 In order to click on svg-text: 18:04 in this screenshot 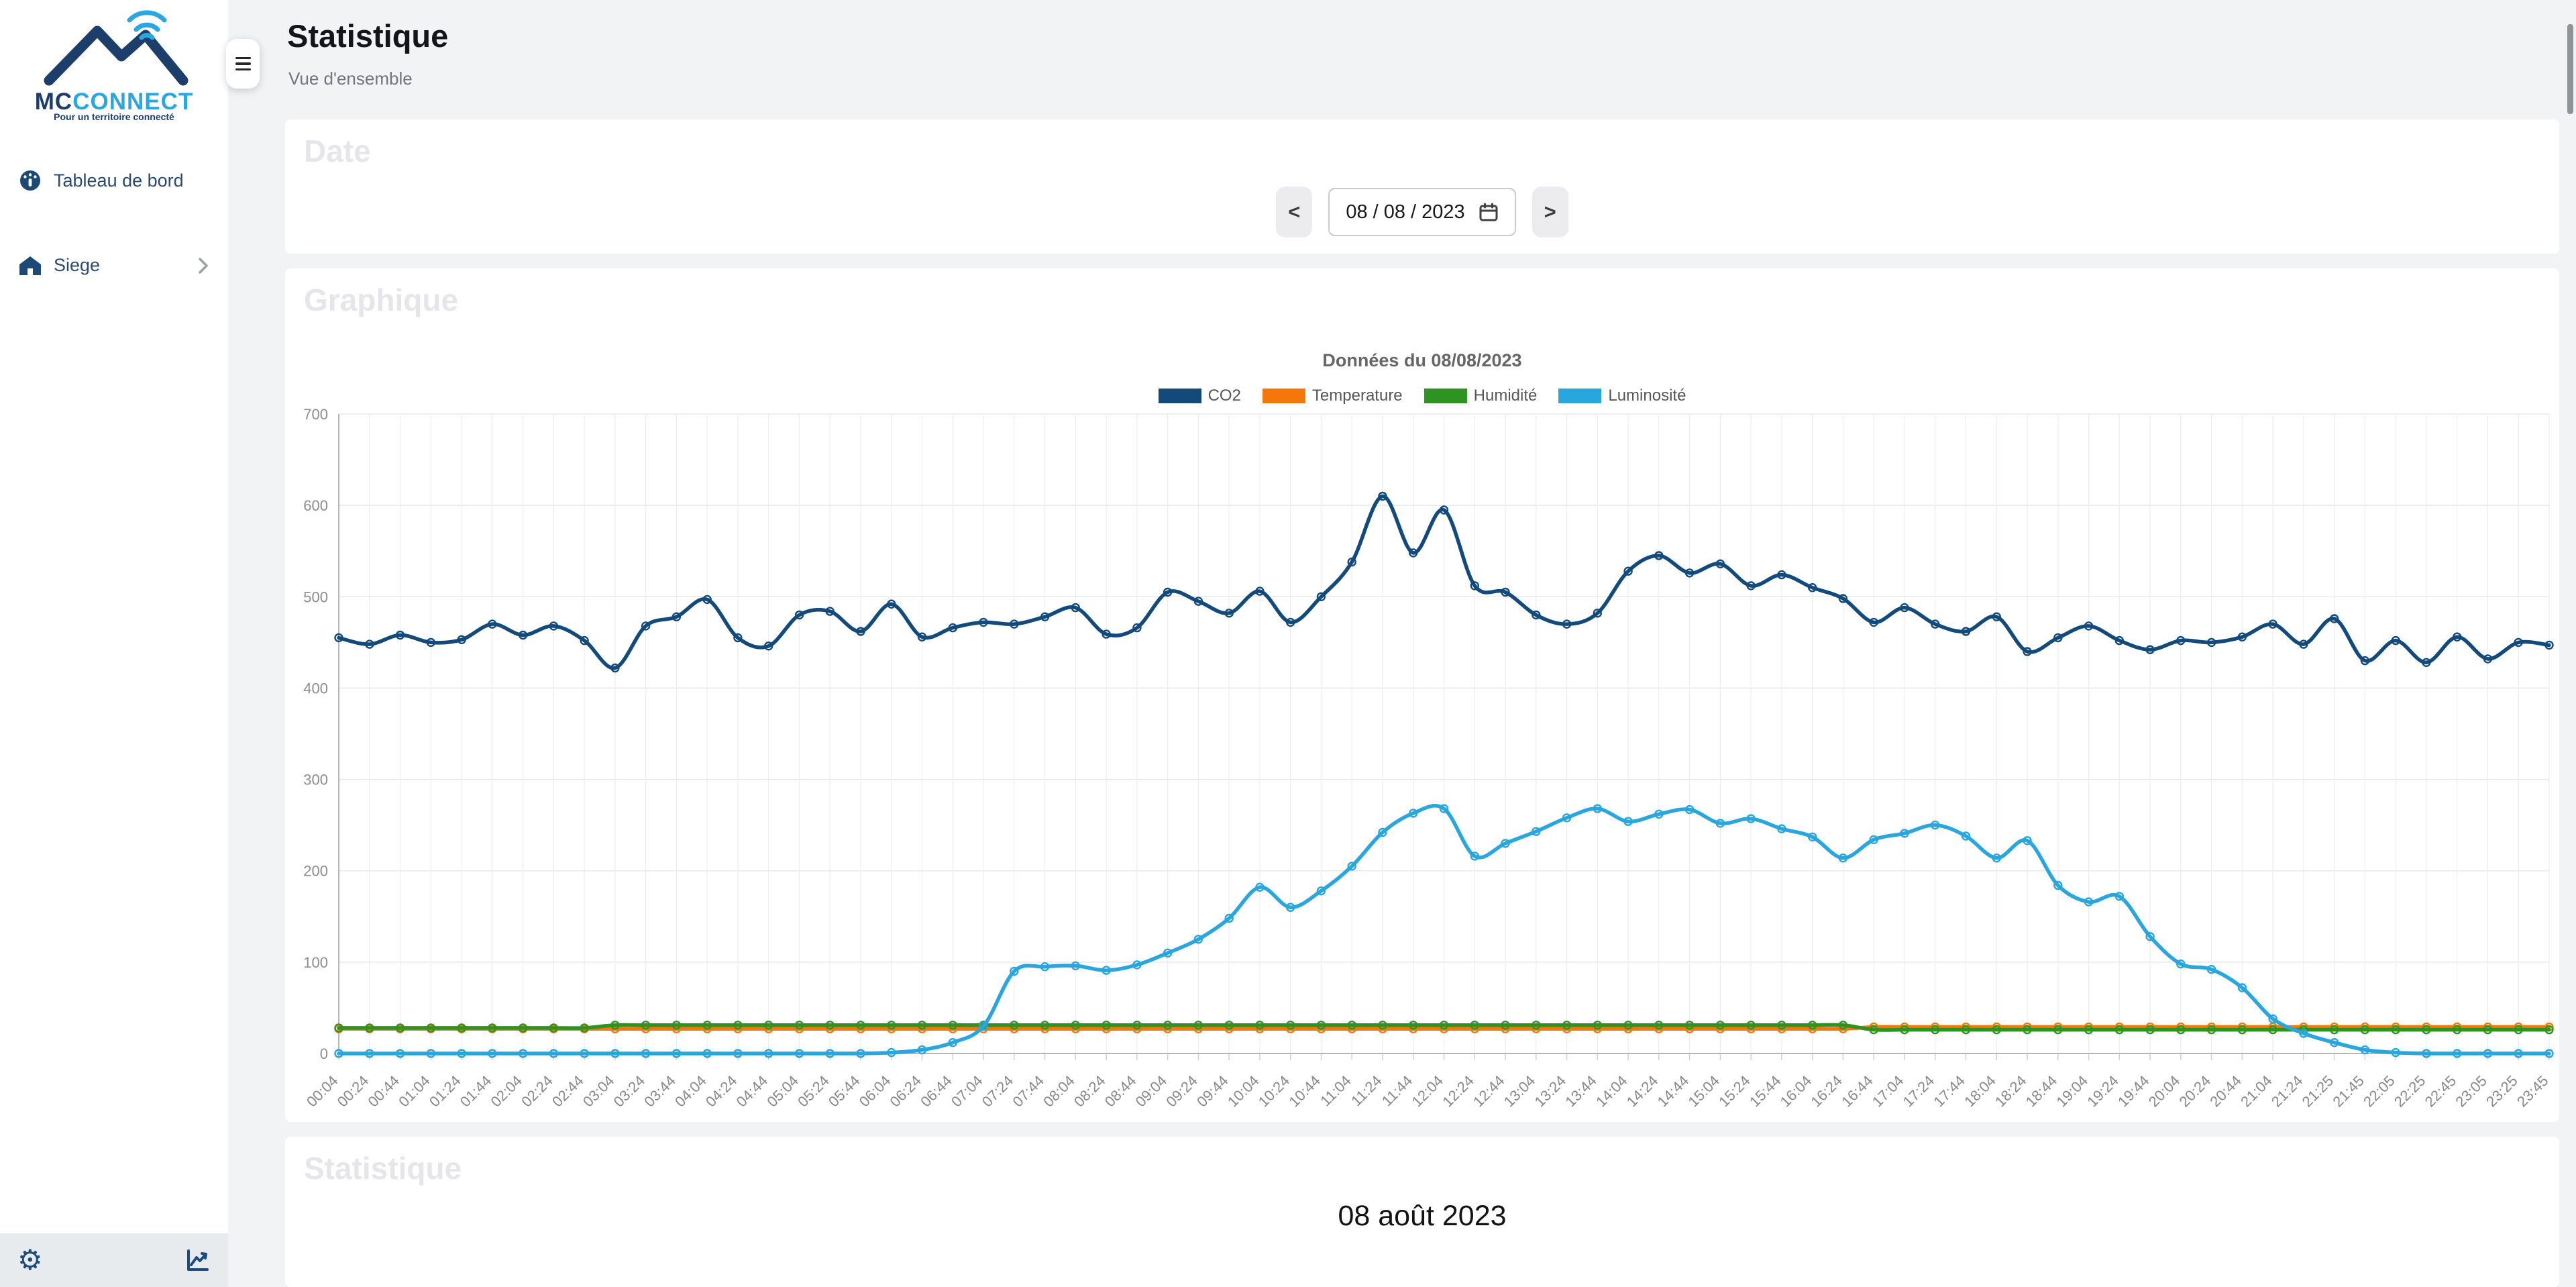, I will do `click(1980, 1091)`.